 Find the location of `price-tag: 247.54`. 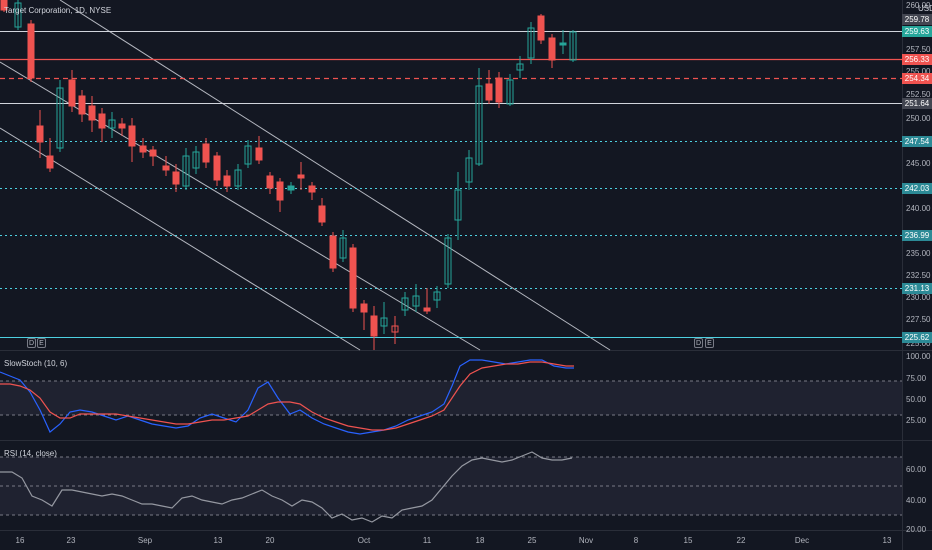

price-tag: 247.54 is located at coordinates (917, 141).